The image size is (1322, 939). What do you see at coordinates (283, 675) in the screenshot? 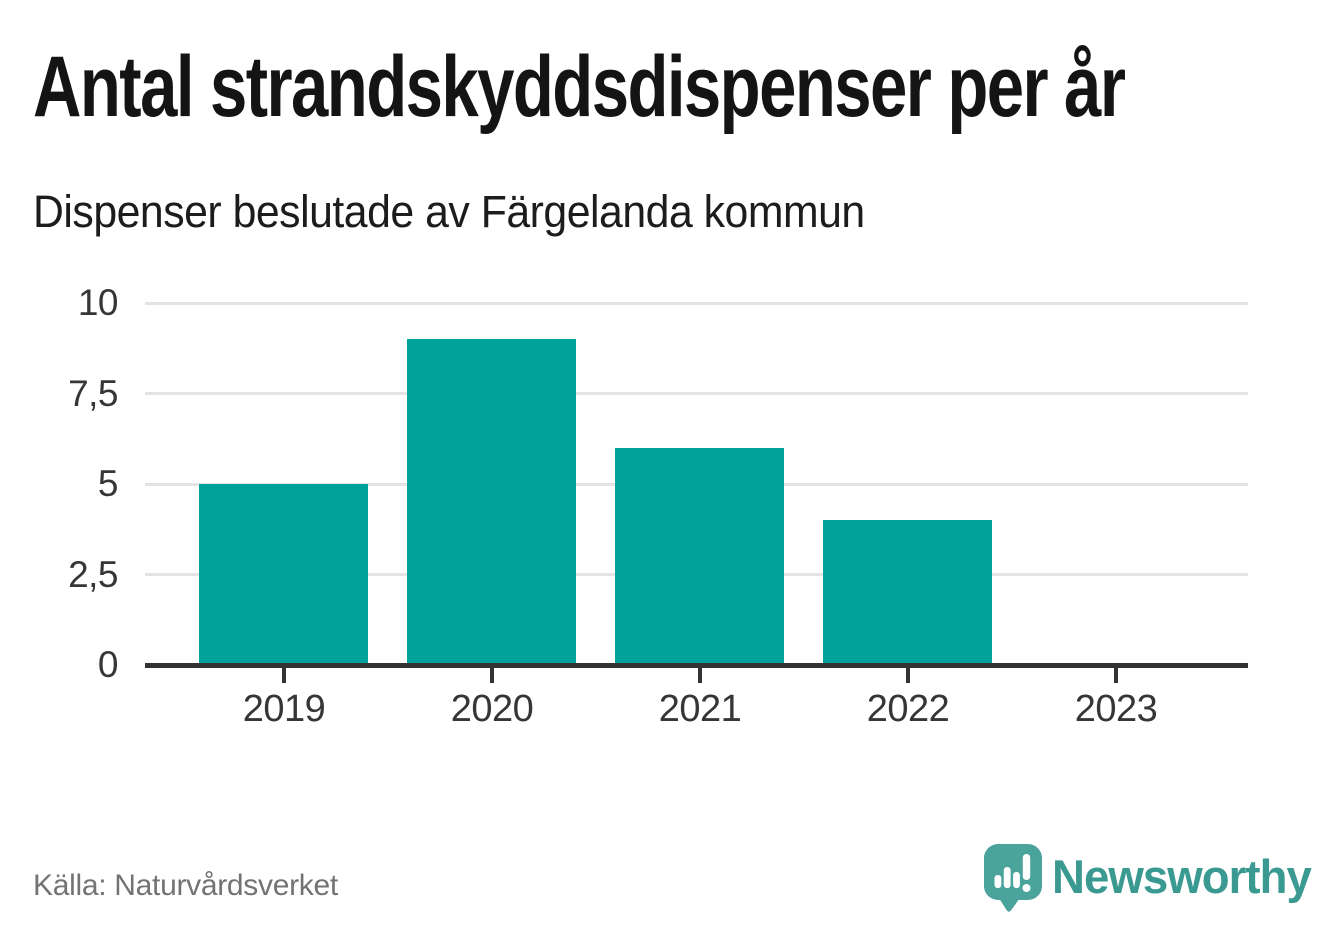
I see `x-tick-2019` at bounding box center [283, 675].